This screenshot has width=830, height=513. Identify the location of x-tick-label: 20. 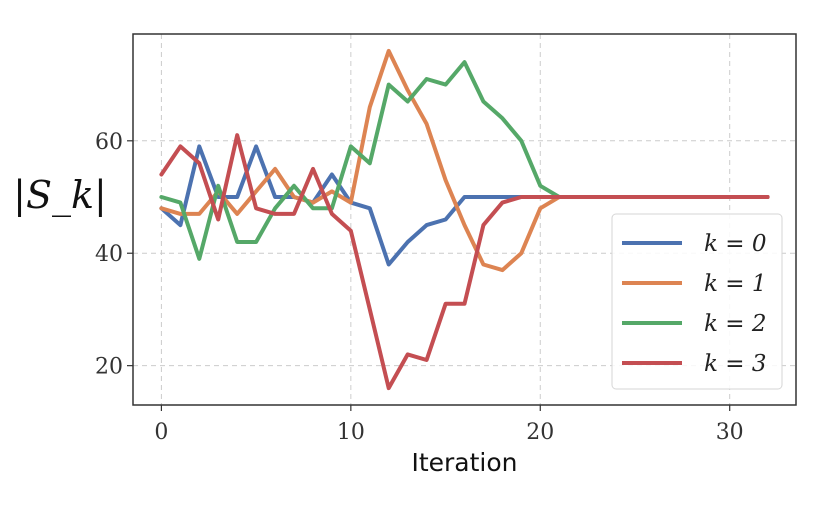
(540, 432).